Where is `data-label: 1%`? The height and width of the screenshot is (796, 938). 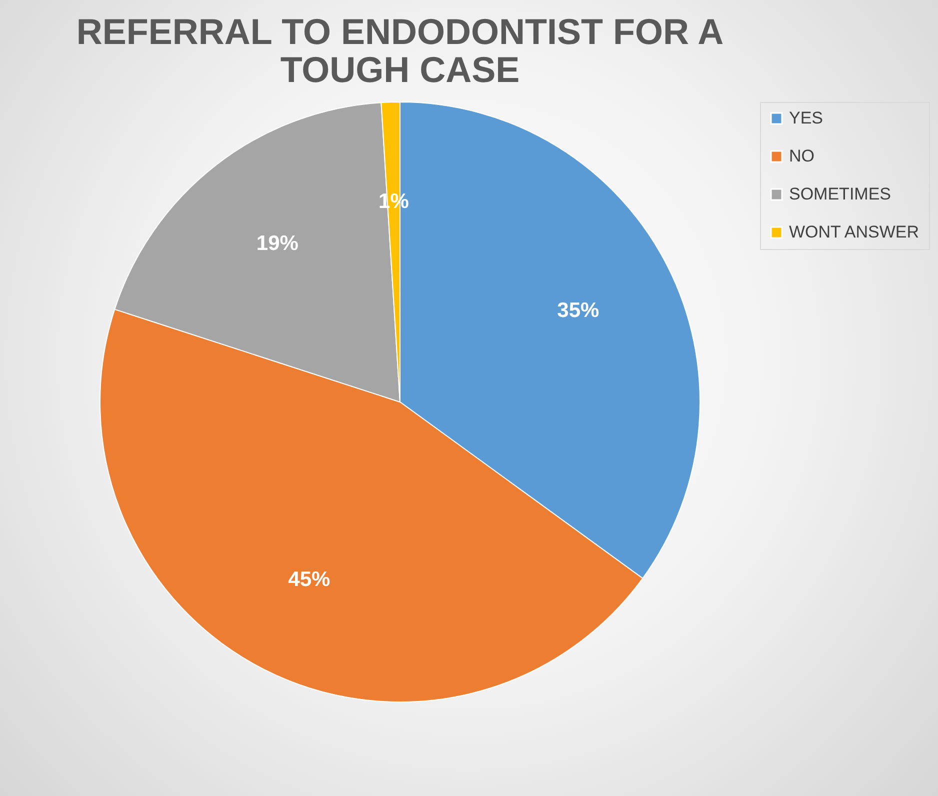
data-label: 1% is located at coordinates (394, 202).